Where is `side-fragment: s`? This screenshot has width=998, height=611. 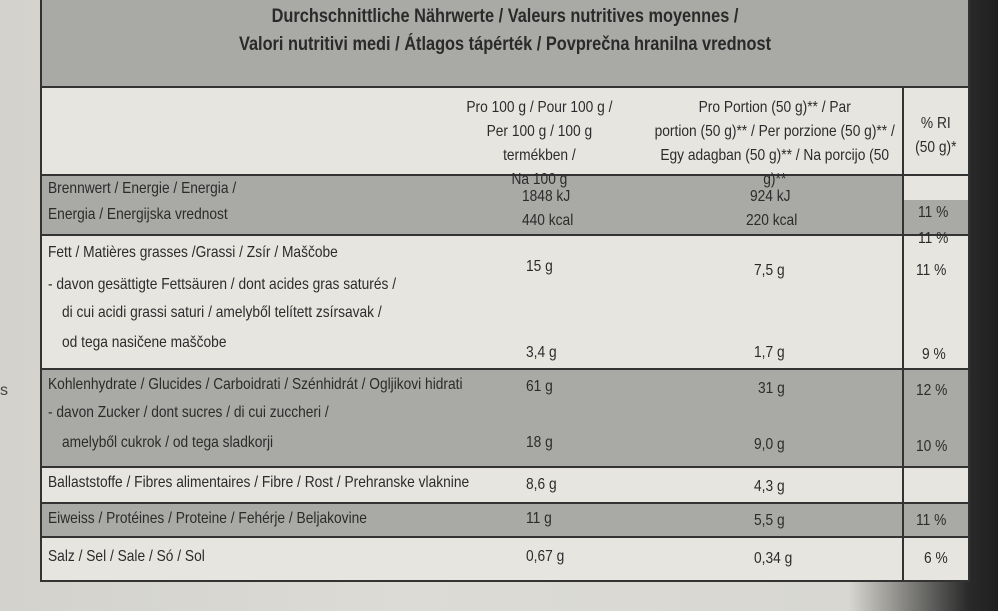
side-fragment: s is located at coordinates (4, 390).